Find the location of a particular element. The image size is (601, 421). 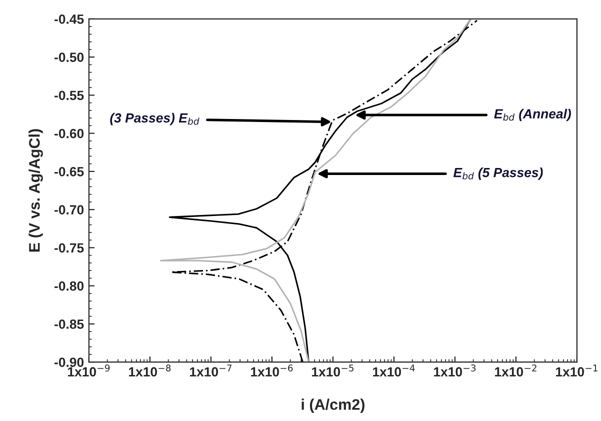

x-tick-label: 1x10$^{−5}$ is located at coordinates (333, 370).